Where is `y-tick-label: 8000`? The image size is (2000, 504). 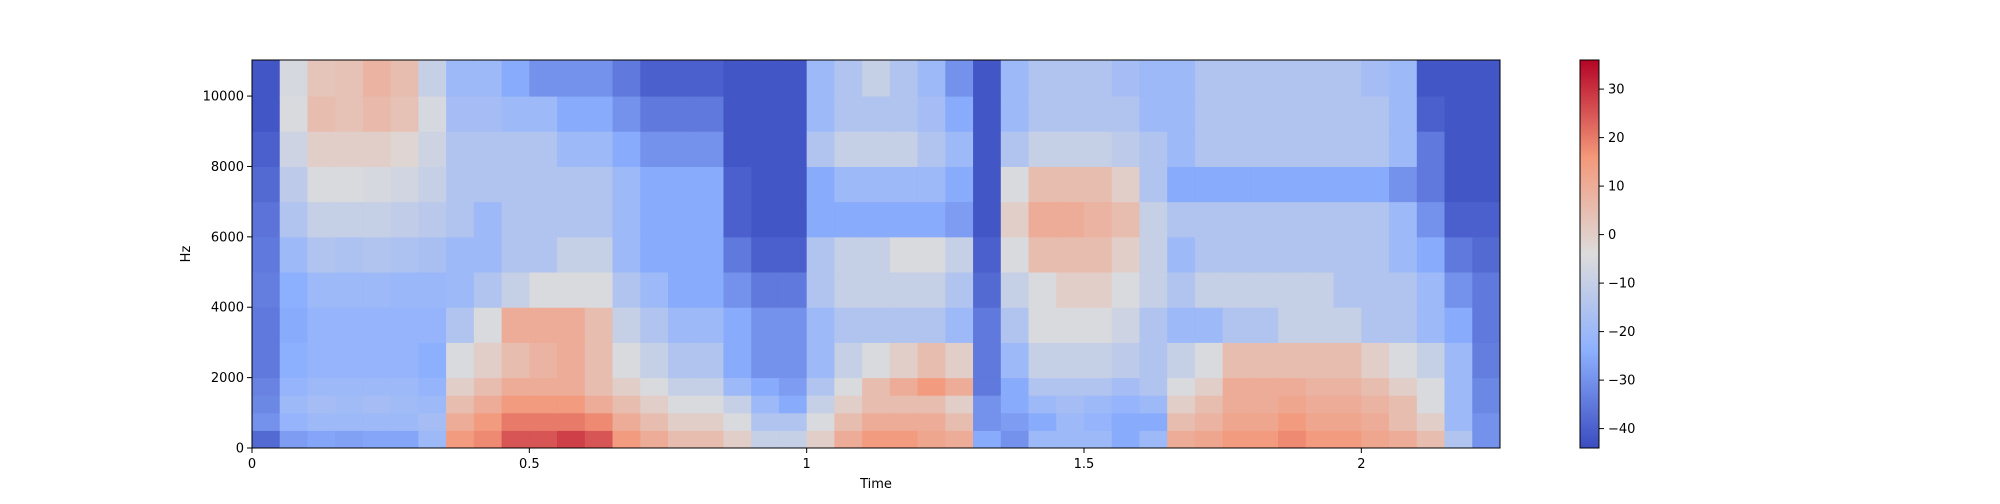 y-tick-label: 8000 is located at coordinates (227, 167).